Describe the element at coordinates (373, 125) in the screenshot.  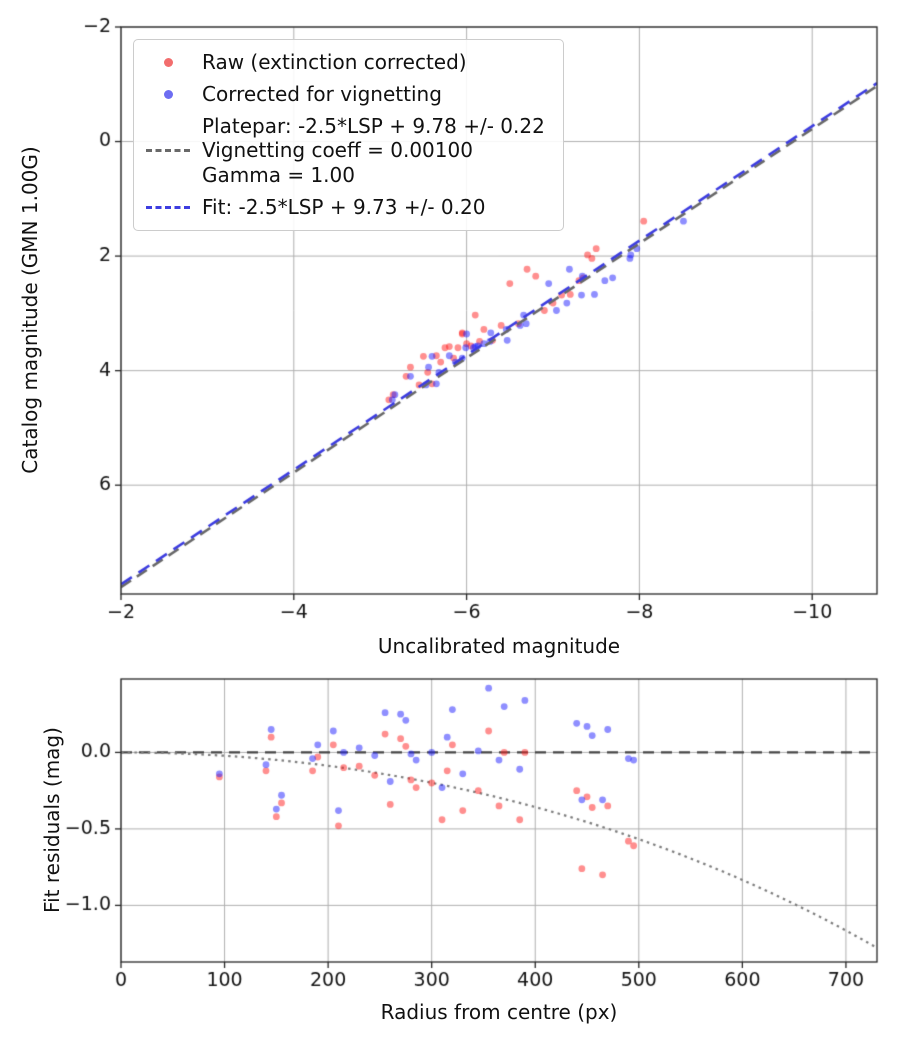
I see `platepar-equation-line: Platepar: -2.5*LSP + 9.78 +/- 0.22` at that location.